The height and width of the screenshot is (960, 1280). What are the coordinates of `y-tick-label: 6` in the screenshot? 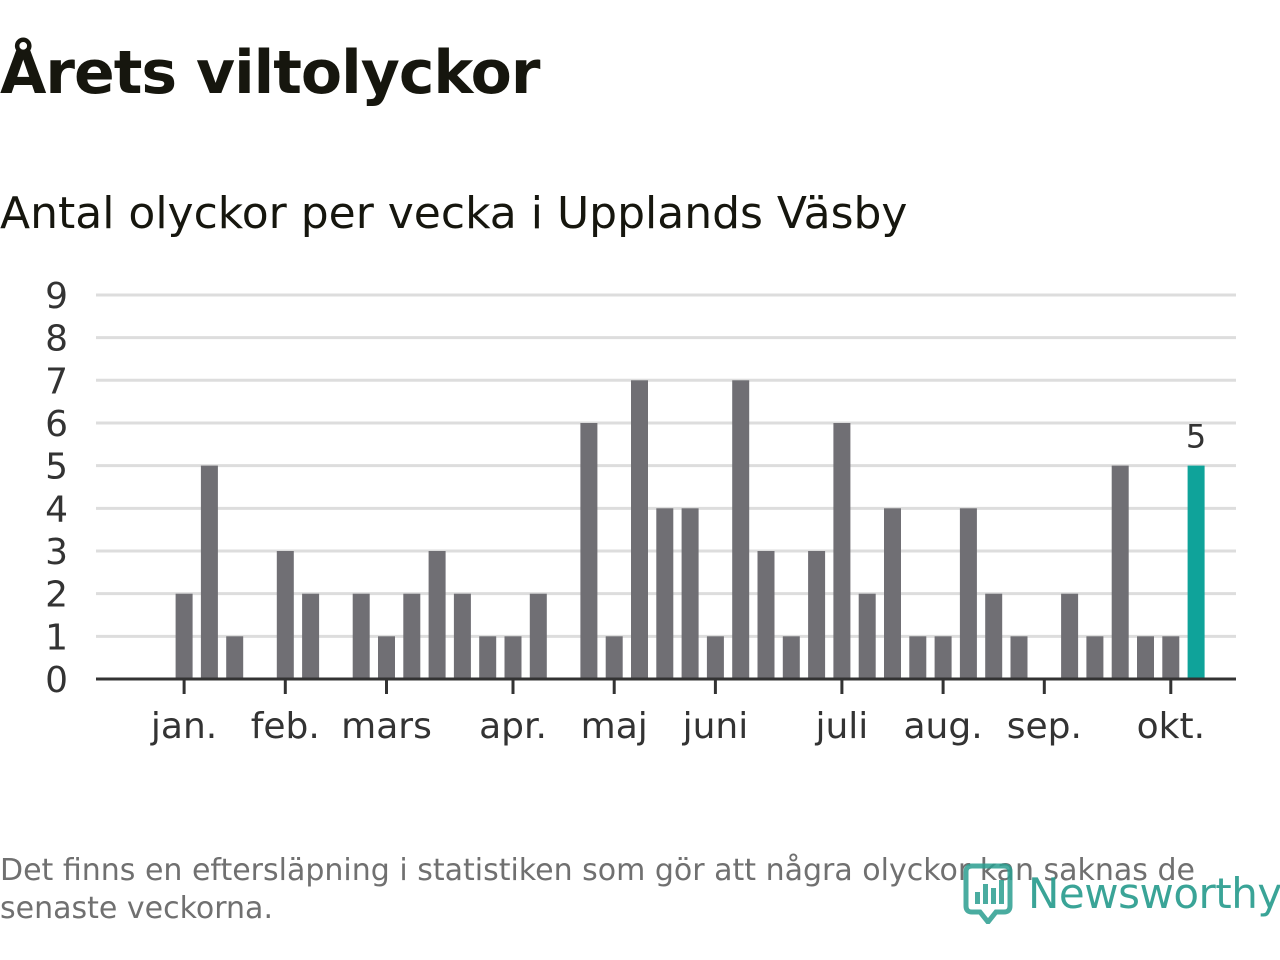 It's located at (56, 424).